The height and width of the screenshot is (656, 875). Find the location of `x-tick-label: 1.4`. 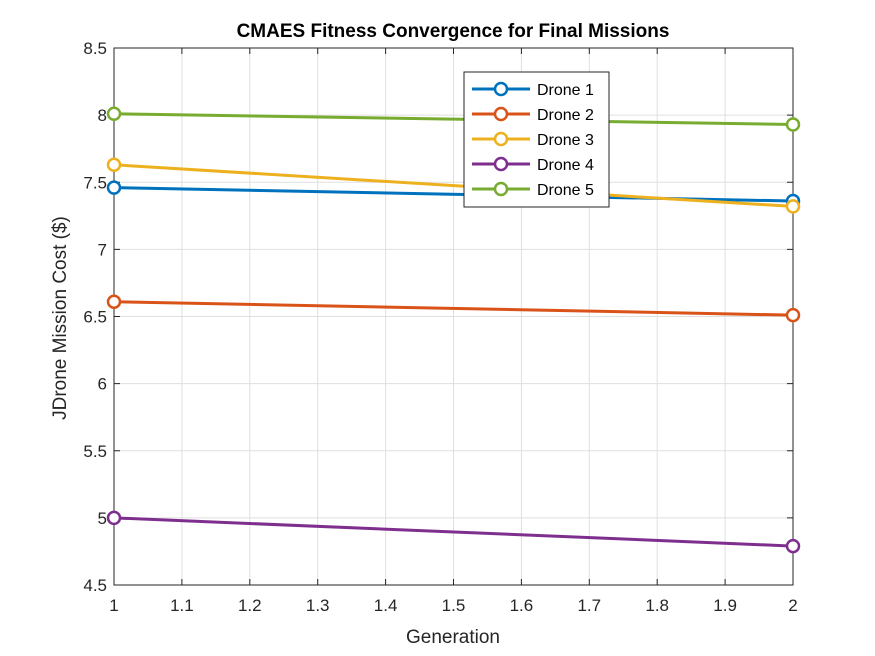

x-tick-label: 1.4 is located at coordinates (386, 605).